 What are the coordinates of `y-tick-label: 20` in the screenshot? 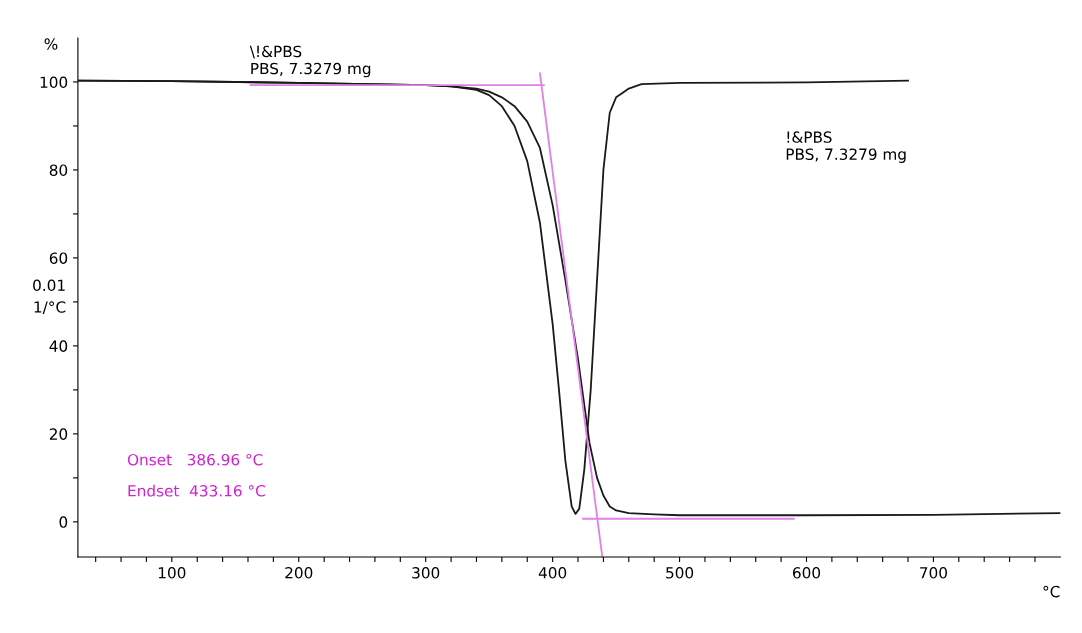 It's located at (58, 434).